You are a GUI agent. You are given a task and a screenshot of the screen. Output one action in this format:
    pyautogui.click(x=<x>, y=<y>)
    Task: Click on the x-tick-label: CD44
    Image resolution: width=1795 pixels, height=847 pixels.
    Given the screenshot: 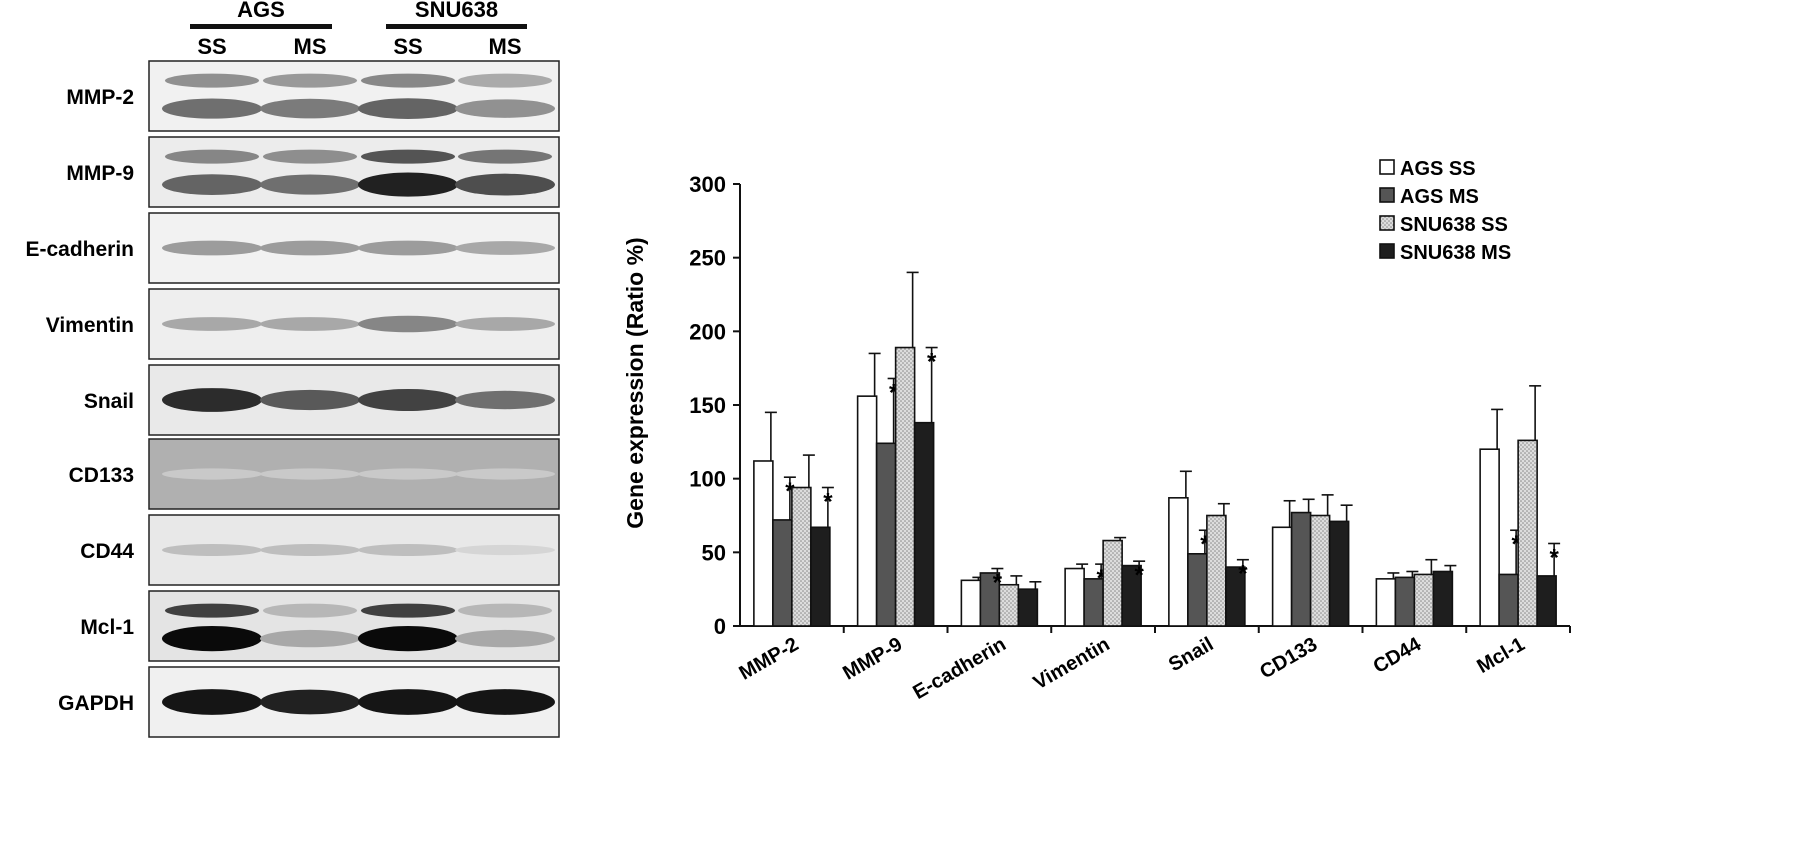 What is the action you would take?
    pyautogui.click(x=1398, y=655)
    